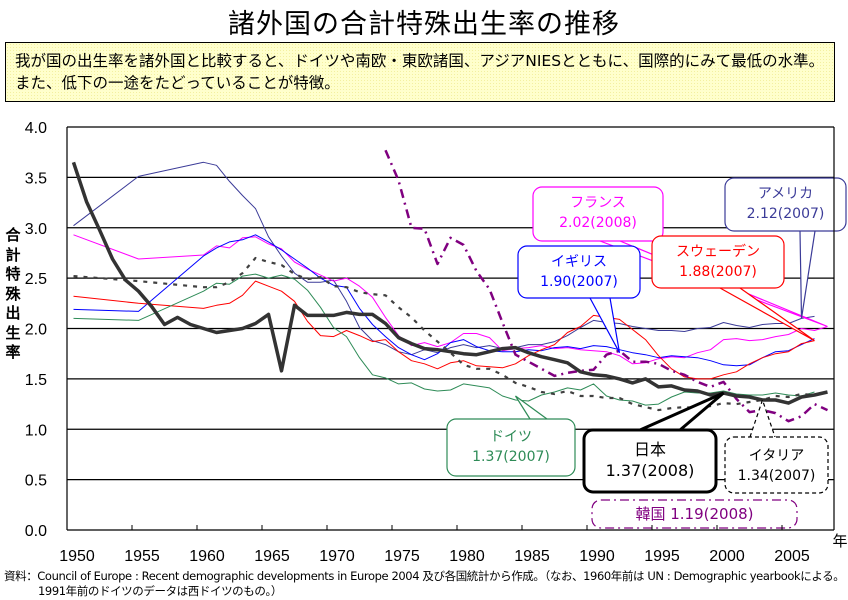  I want to click on callout-france-value: 2.02(2008), so click(598, 223).